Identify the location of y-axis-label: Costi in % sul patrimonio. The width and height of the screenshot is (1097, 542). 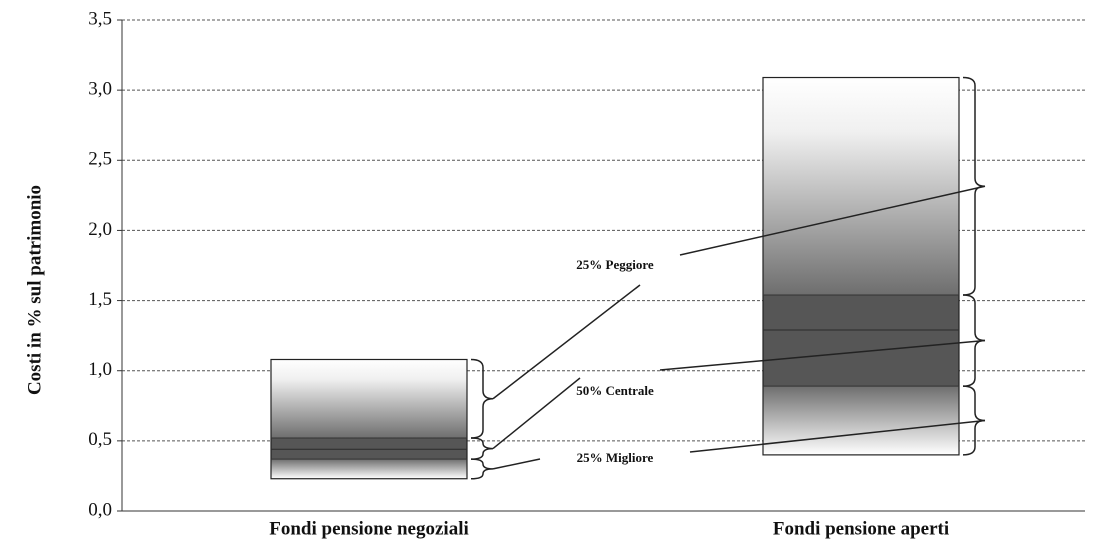
(34, 290).